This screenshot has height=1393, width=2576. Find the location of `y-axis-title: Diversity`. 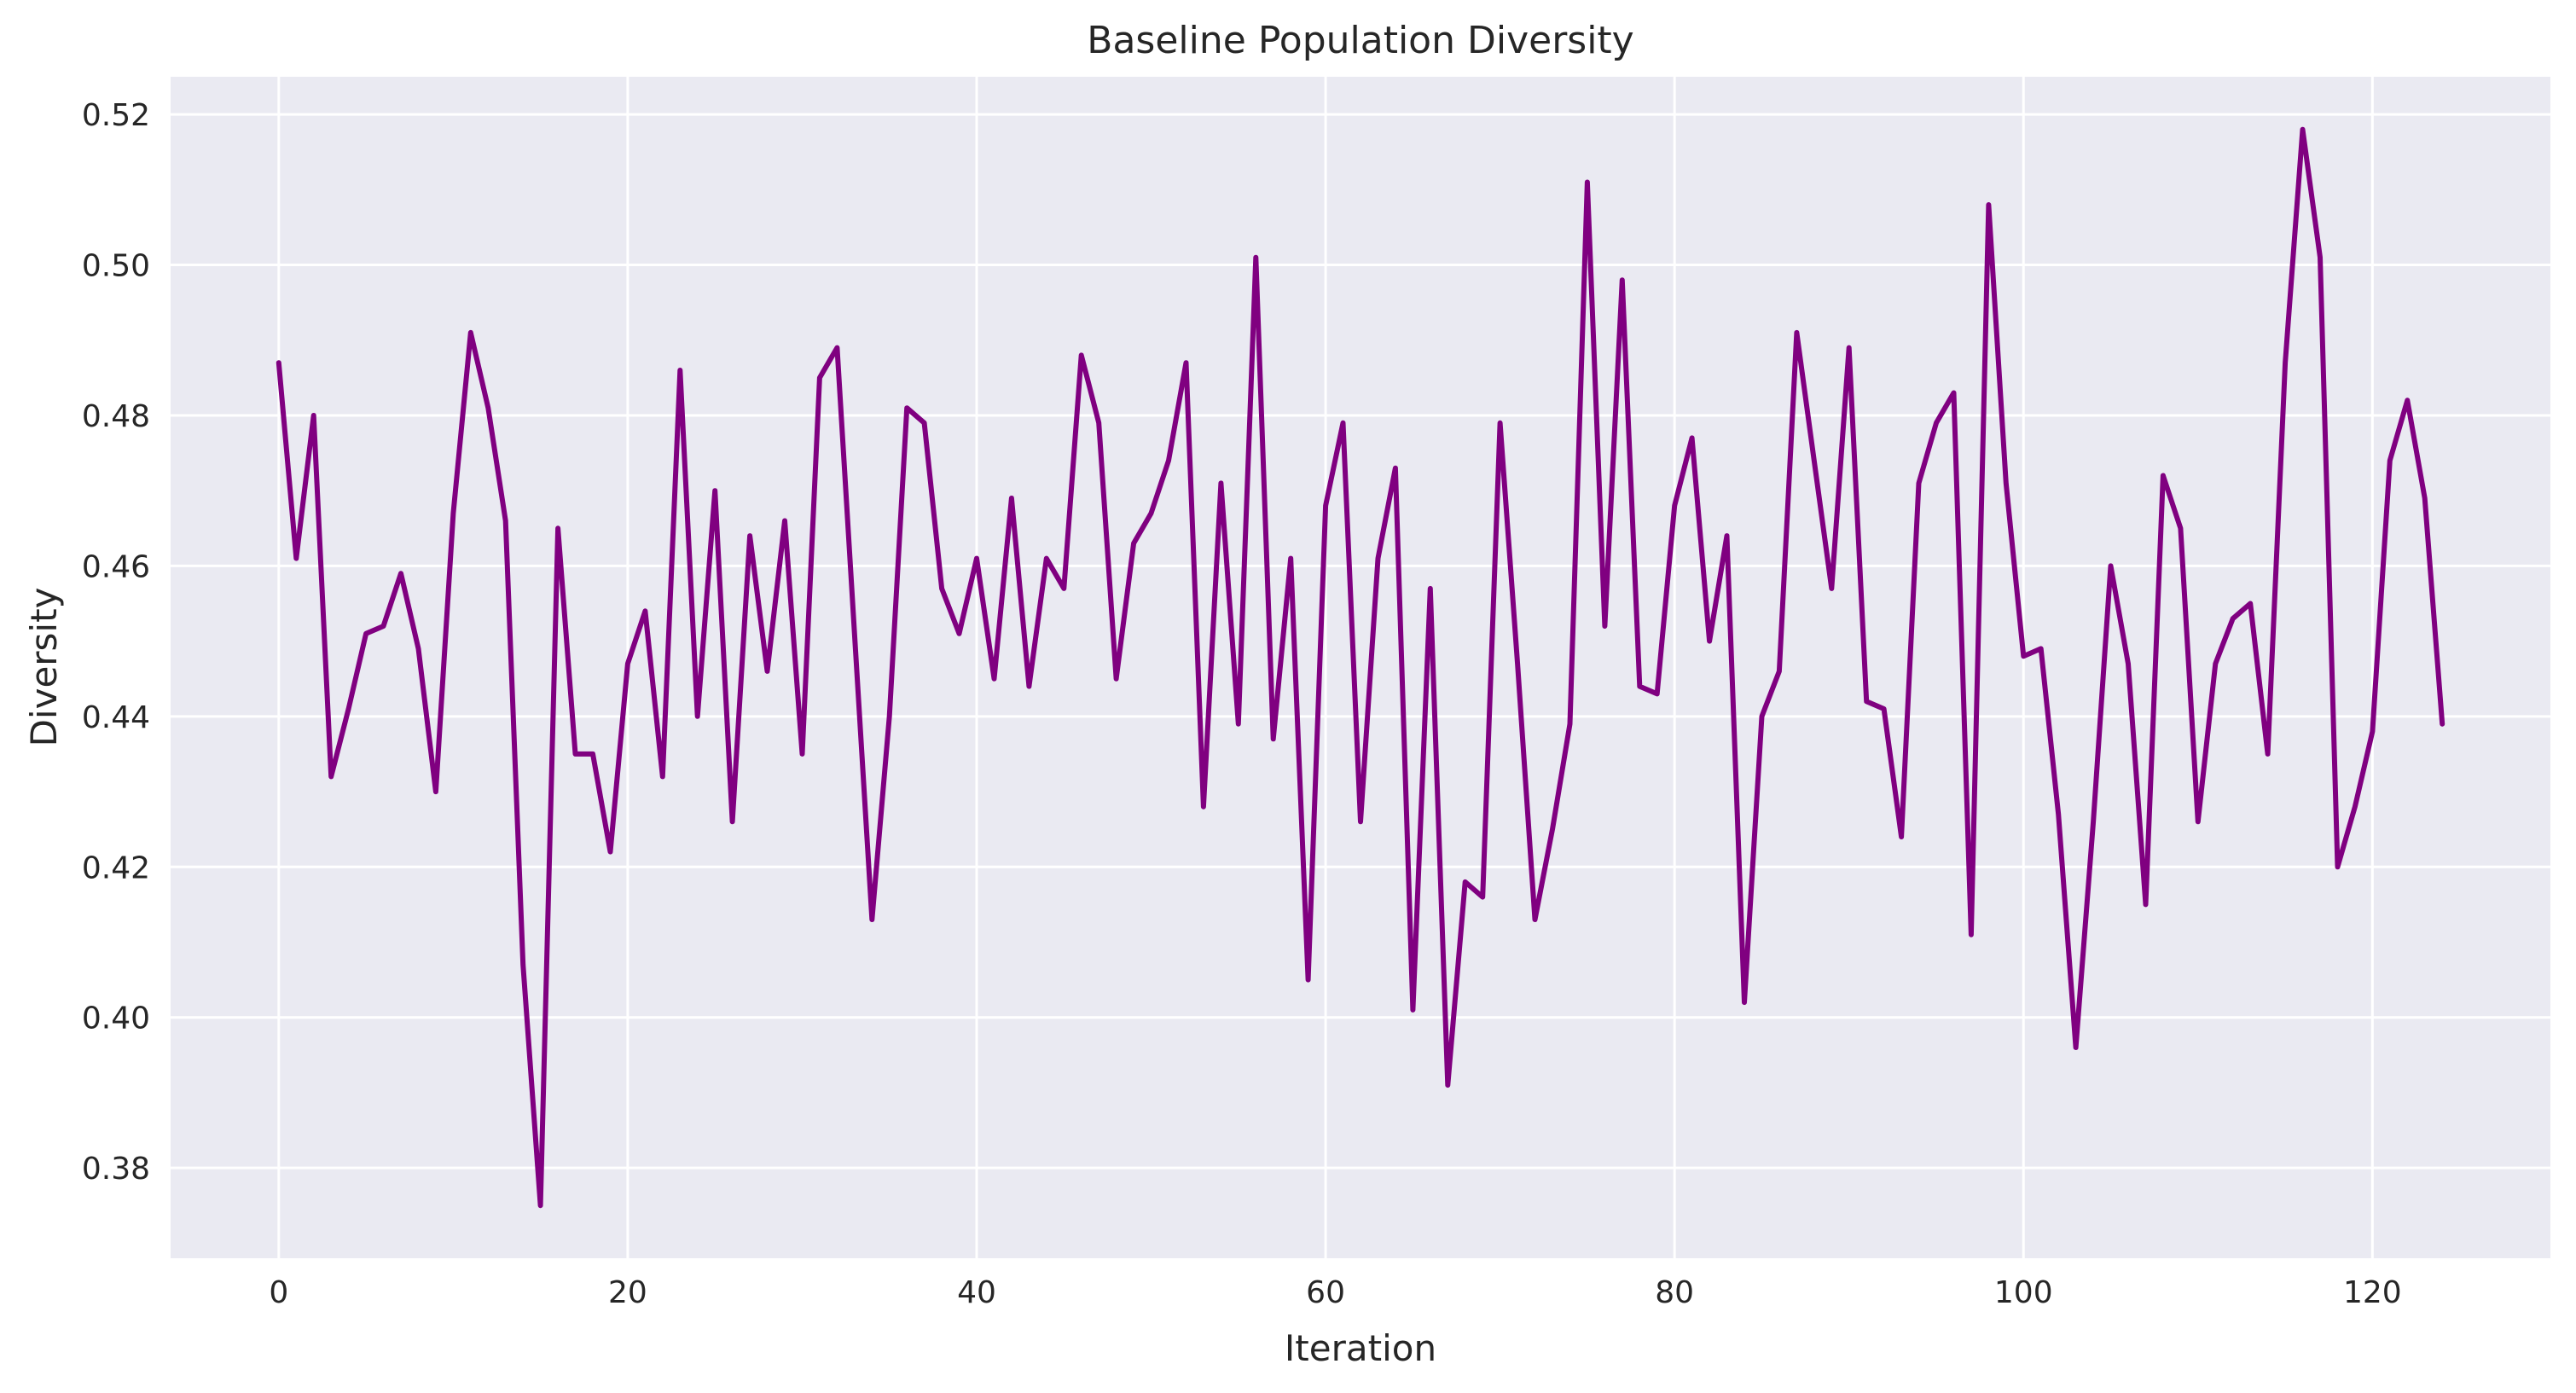

y-axis-title: Diversity is located at coordinates (44, 667).